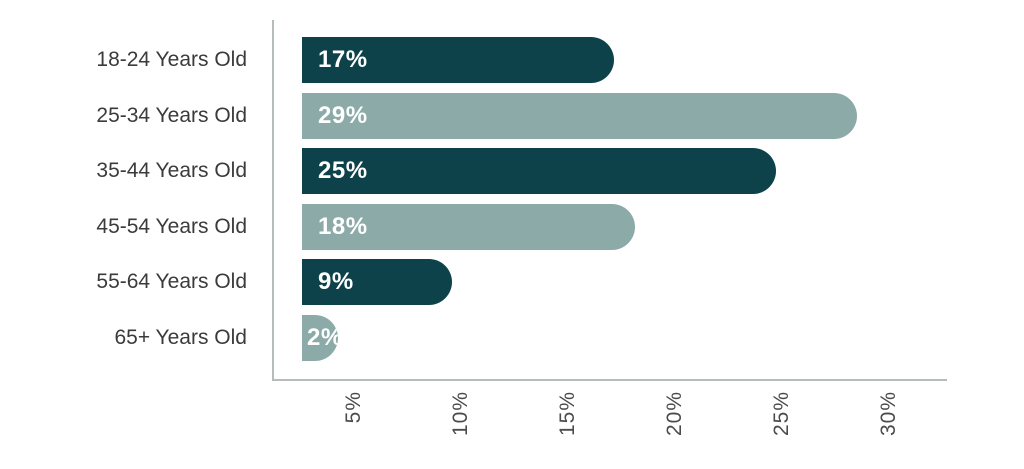 The width and height of the screenshot is (1024, 469). I want to click on bar: 2%, so click(320, 337).